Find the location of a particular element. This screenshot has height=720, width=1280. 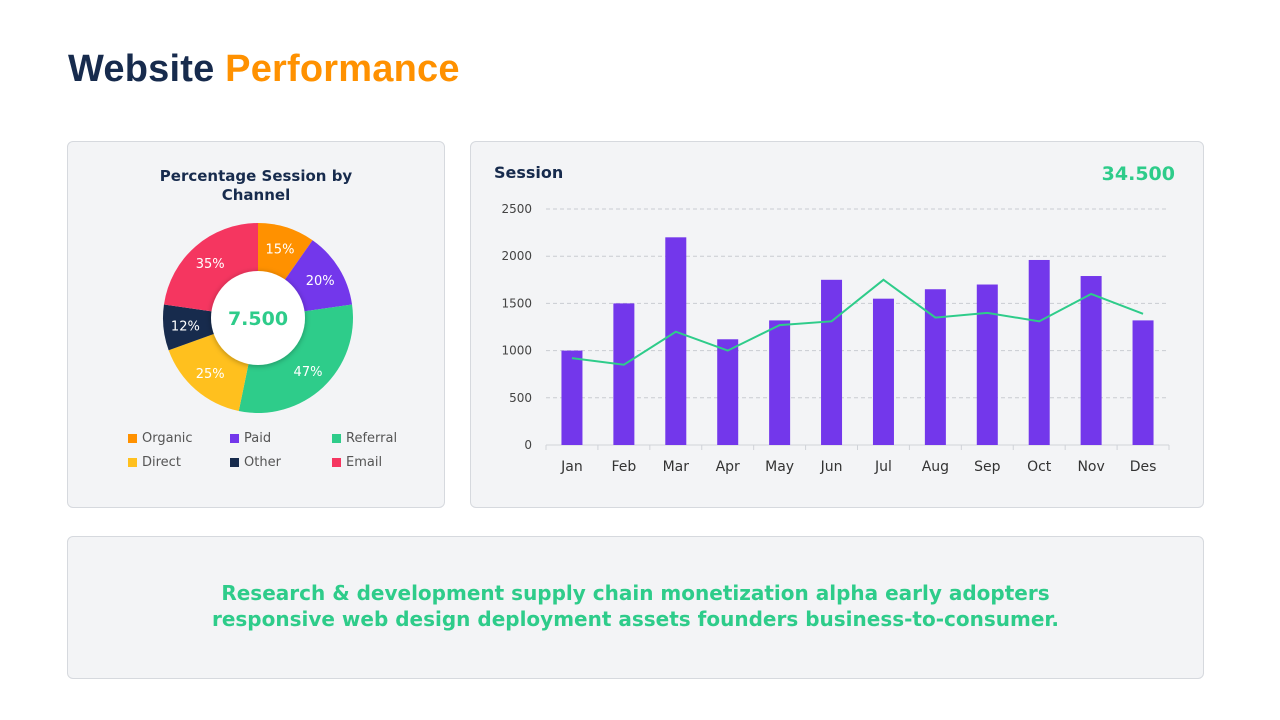

legend-item-organic: Organic is located at coordinates (179, 438).